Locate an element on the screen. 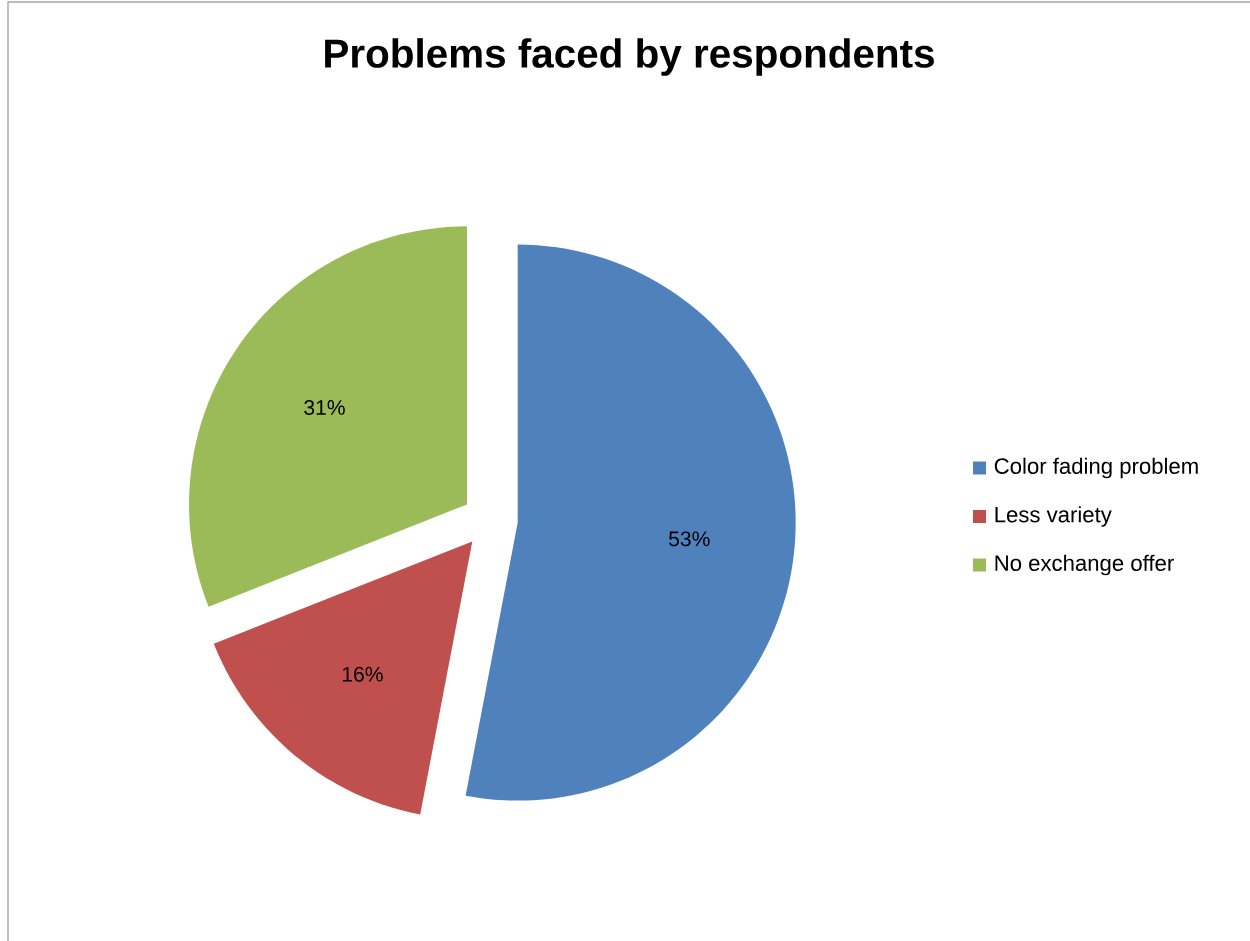 The width and height of the screenshot is (1250, 941). data-label: 31% is located at coordinates (324, 407).